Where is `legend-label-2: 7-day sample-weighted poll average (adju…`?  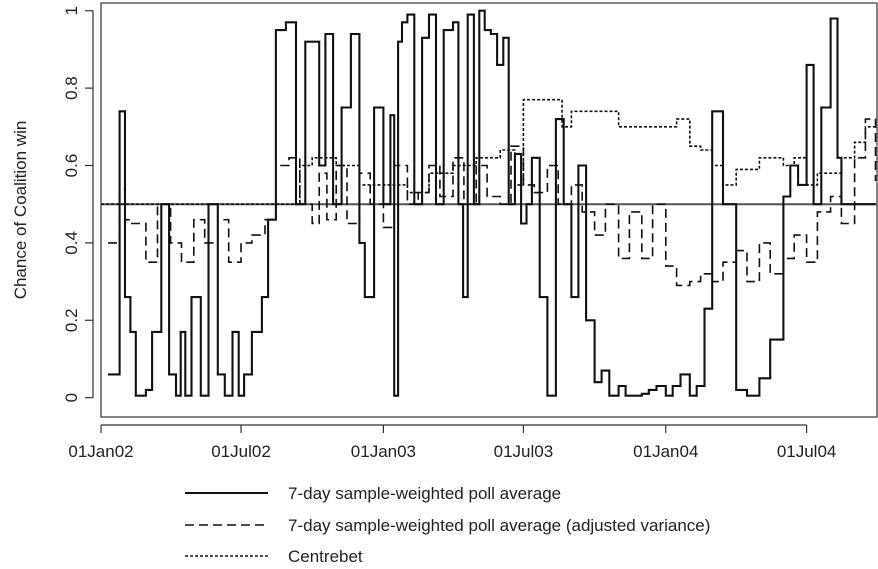 legend-label-2: 7-day sample-weighted poll average (adju… is located at coordinates (499, 525).